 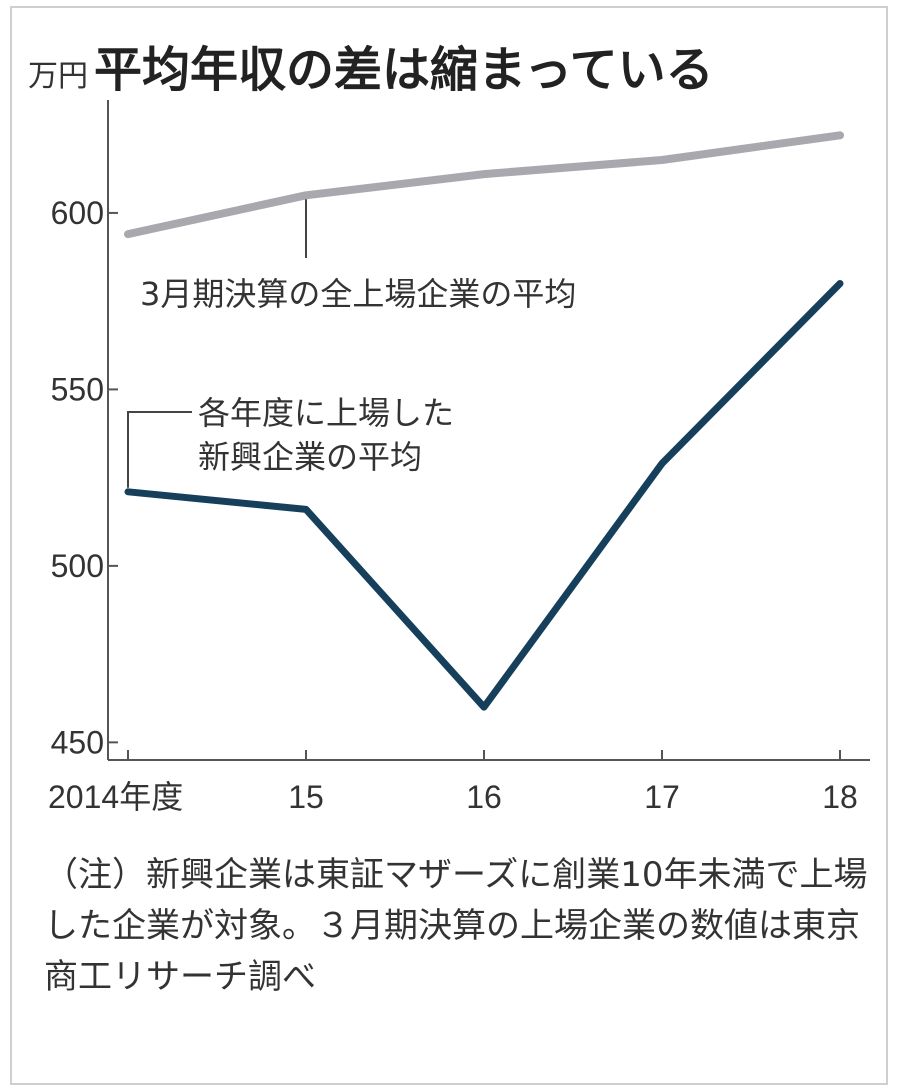 What do you see at coordinates (306, 797) in the screenshot?
I see `x-tick-label-1: 15` at bounding box center [306, 797].